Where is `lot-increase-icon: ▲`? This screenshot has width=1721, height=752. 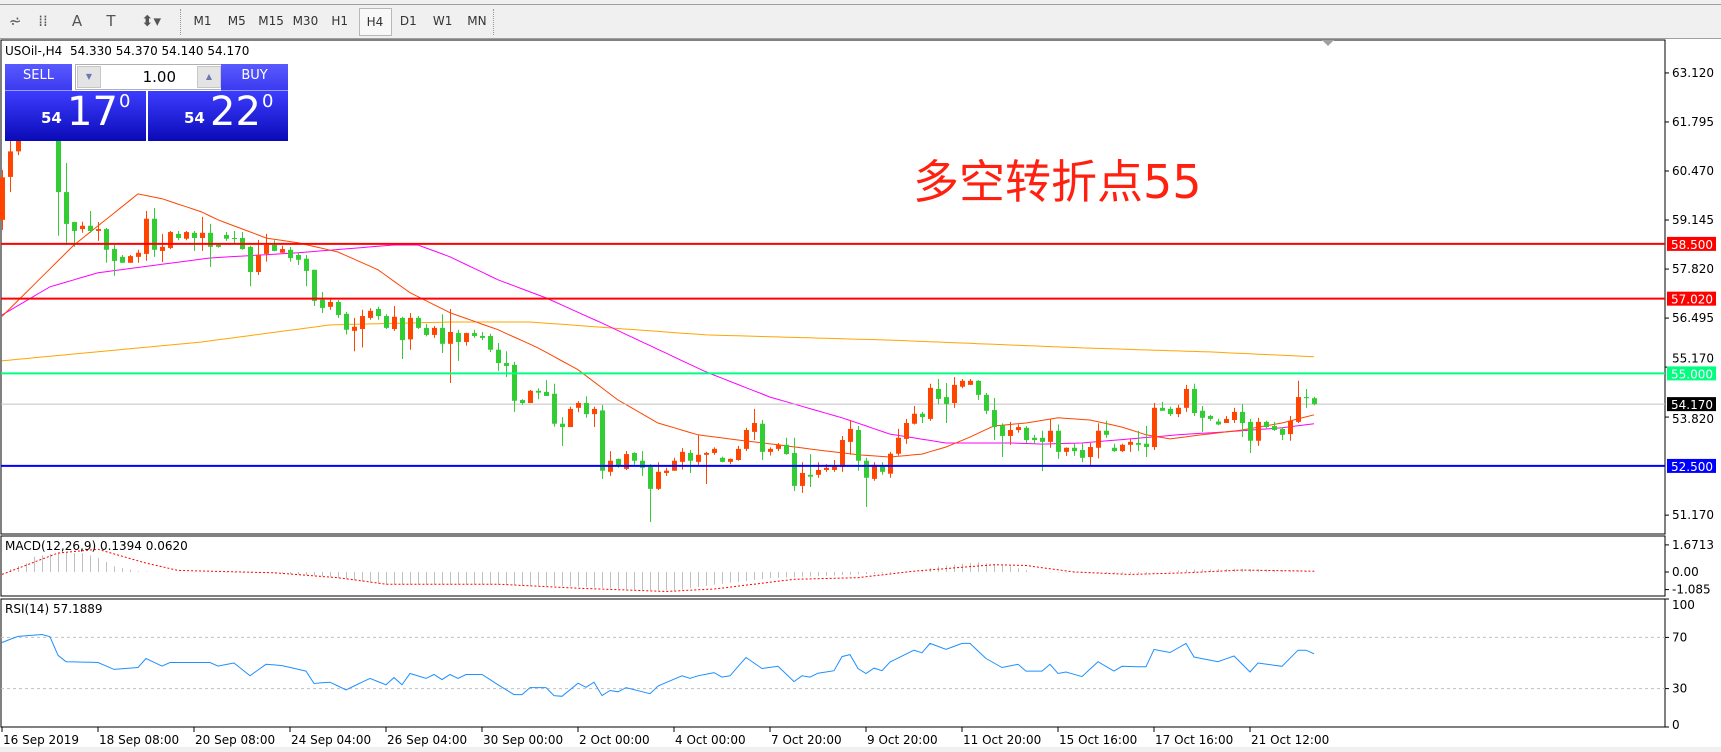
lot-increase-icon: ▲ is located at coordinates (209, 77).